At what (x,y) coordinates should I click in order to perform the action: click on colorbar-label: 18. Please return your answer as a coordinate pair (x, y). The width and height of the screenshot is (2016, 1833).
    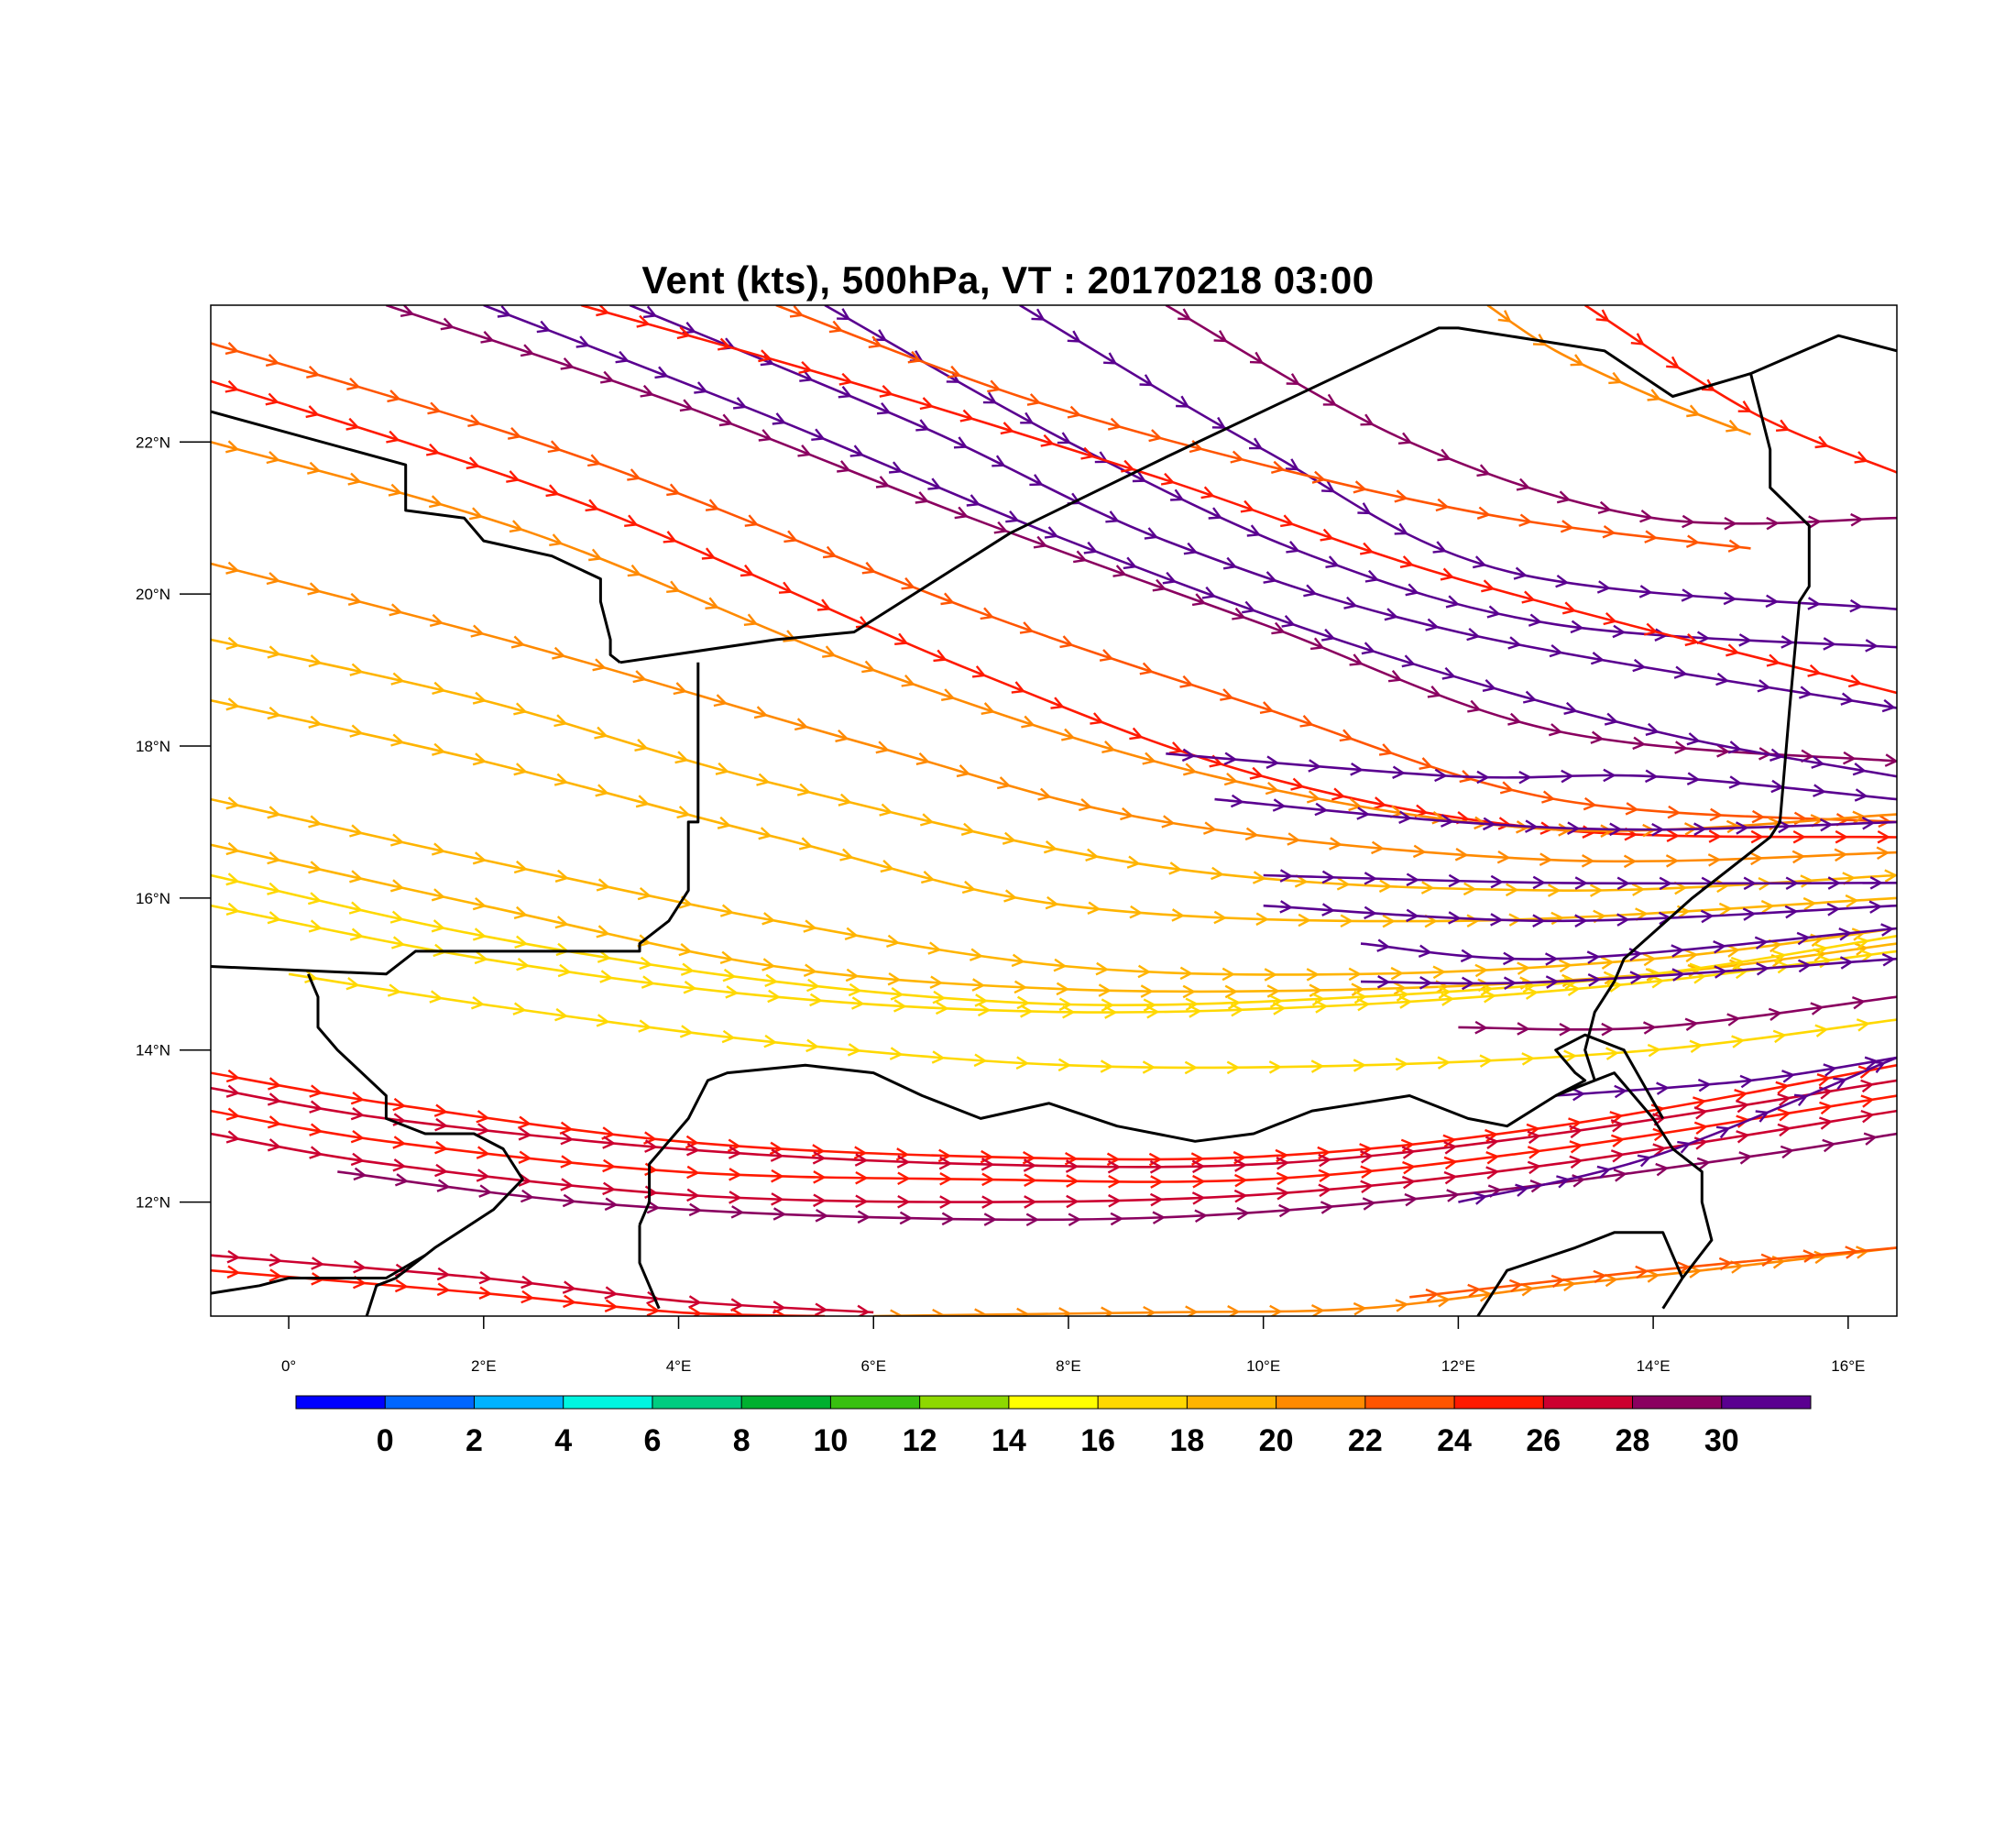
    Looking at the image, I should click on (1186, 1440).